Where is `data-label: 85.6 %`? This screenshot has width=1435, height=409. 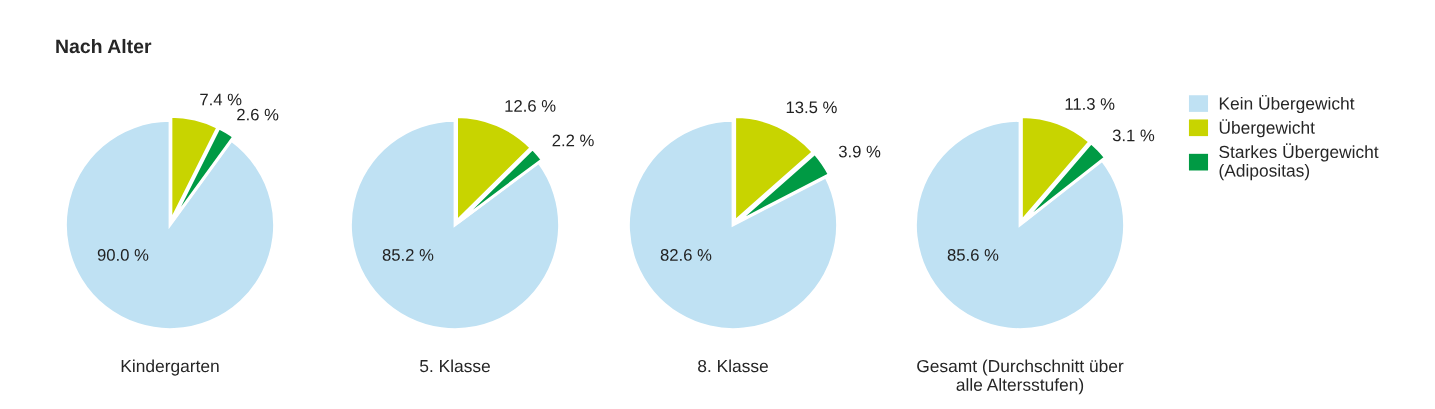
data-label: 85.6 % is located at coordinates (973, 255).